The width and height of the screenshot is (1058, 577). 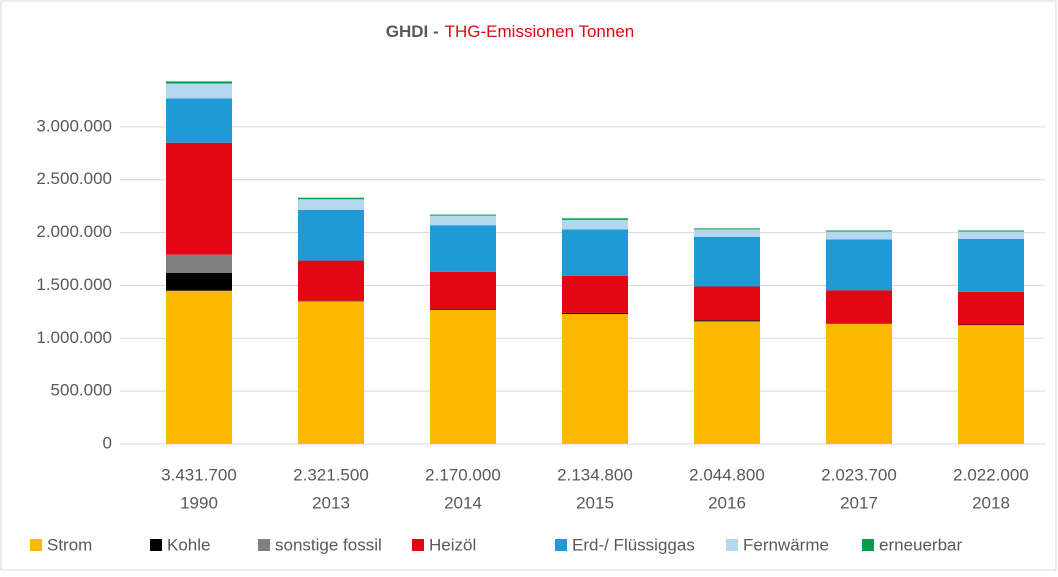 What do you see at coordinates (331, 474) in the screenshot?
I see `x-tick-label: 2.321.500` at bounding box center [331, 474].